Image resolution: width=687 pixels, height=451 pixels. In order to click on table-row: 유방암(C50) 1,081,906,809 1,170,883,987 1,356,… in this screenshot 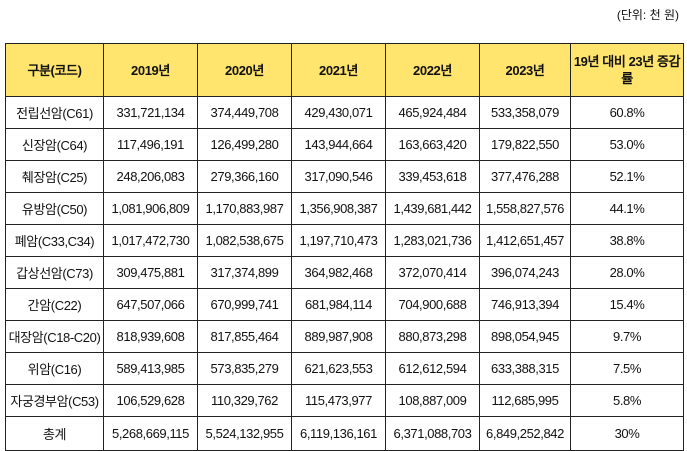, I will do `click(344, 208)`.